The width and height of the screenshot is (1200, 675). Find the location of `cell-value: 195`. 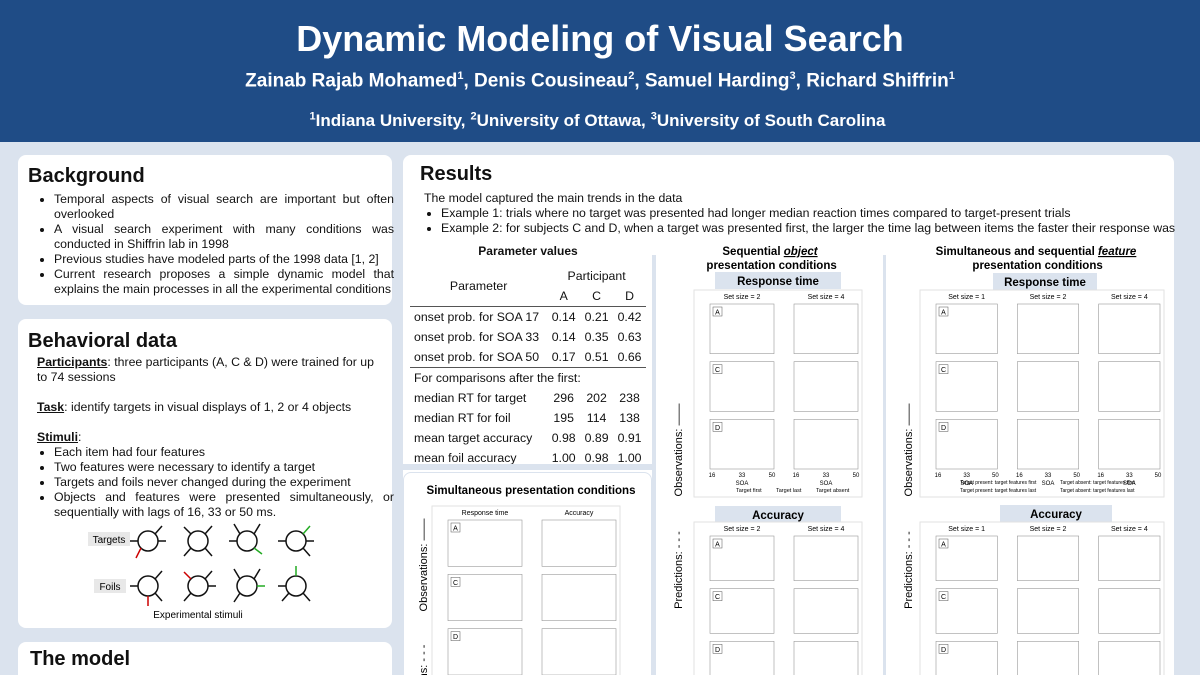

cell-value: 195 is located at coordinates (563, 418).